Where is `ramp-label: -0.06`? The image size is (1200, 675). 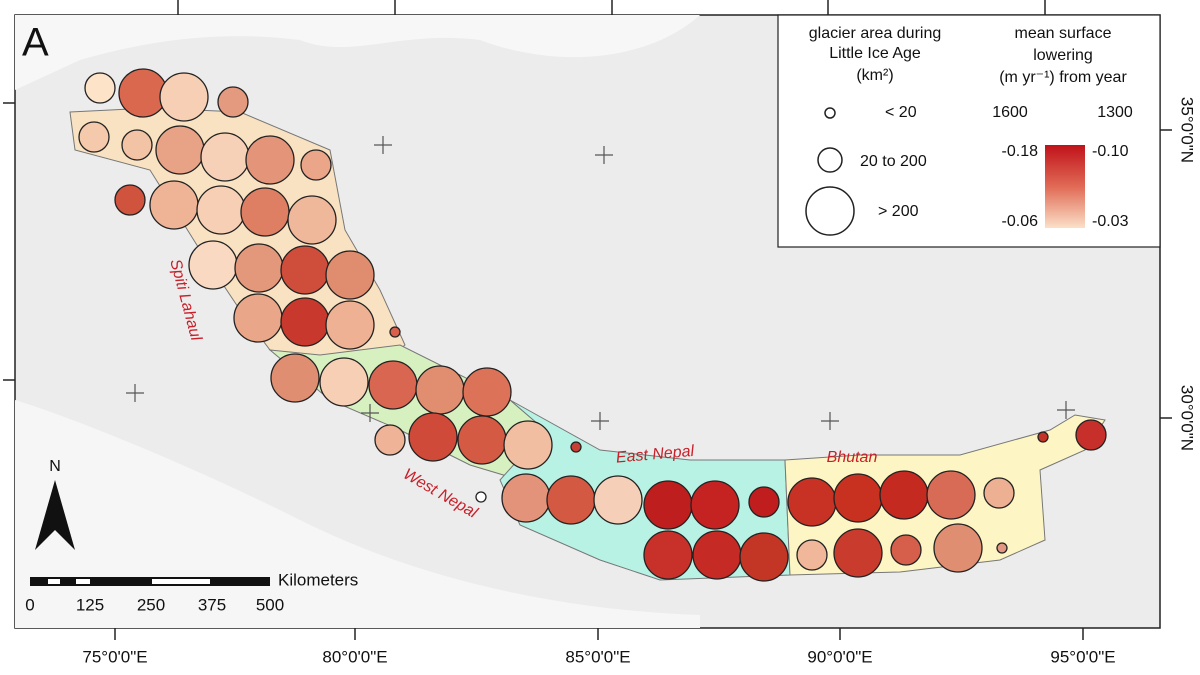
ramp-label: -0.06 is located at coordinates (1020, 221).